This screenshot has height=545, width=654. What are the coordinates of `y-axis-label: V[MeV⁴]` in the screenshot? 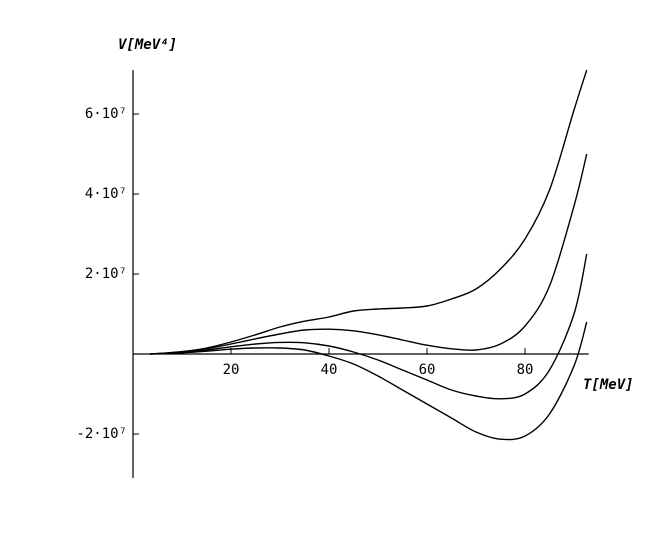 It's located at (147, 45).